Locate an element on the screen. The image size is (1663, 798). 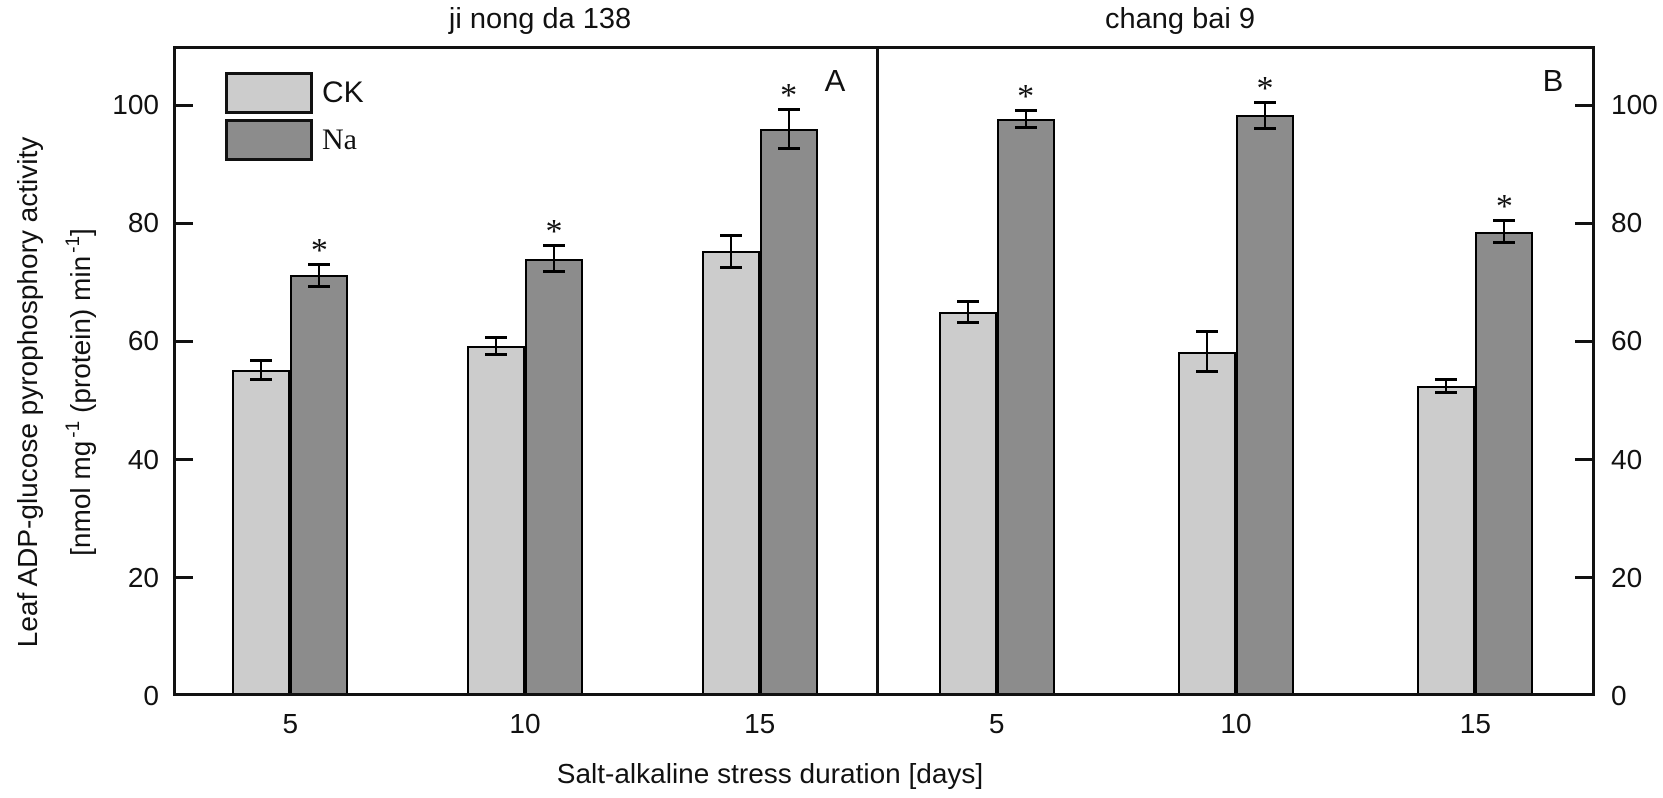
bar-ck-panel-a-day10 is located at coordinates (496, 521).